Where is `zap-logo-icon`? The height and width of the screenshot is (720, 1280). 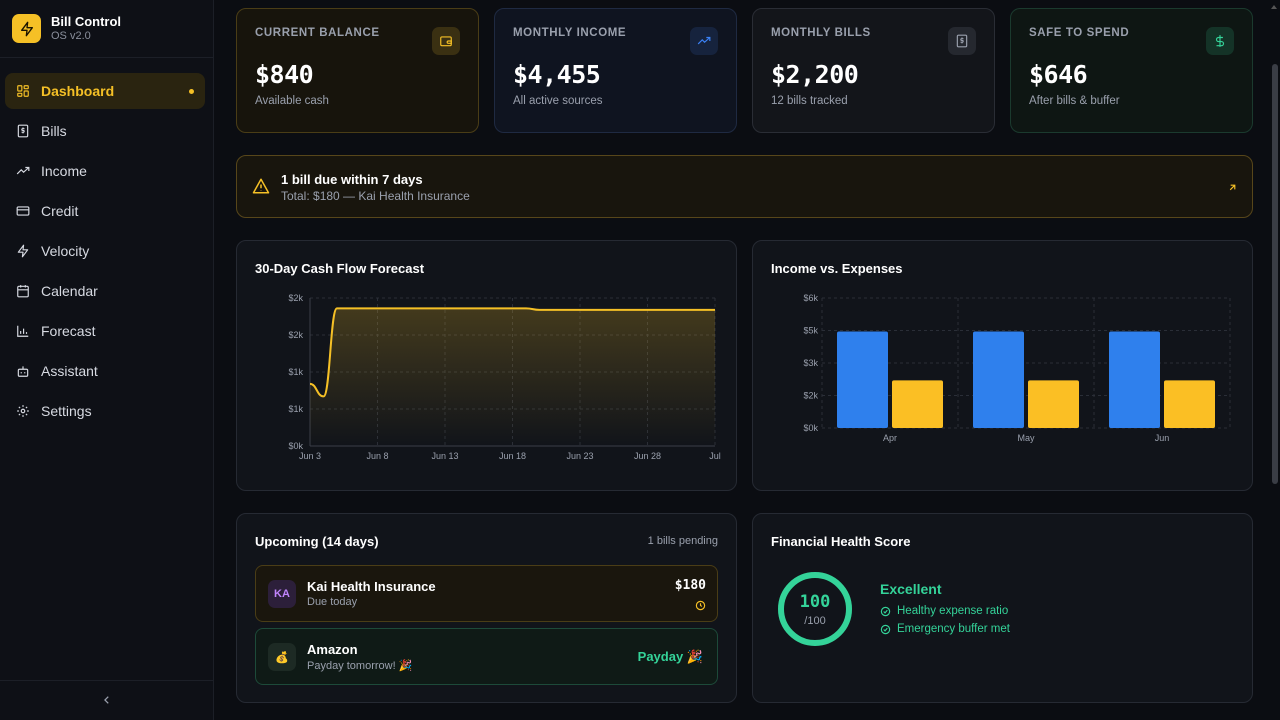 zap-logo-icon is located at coordinates (26, 28).